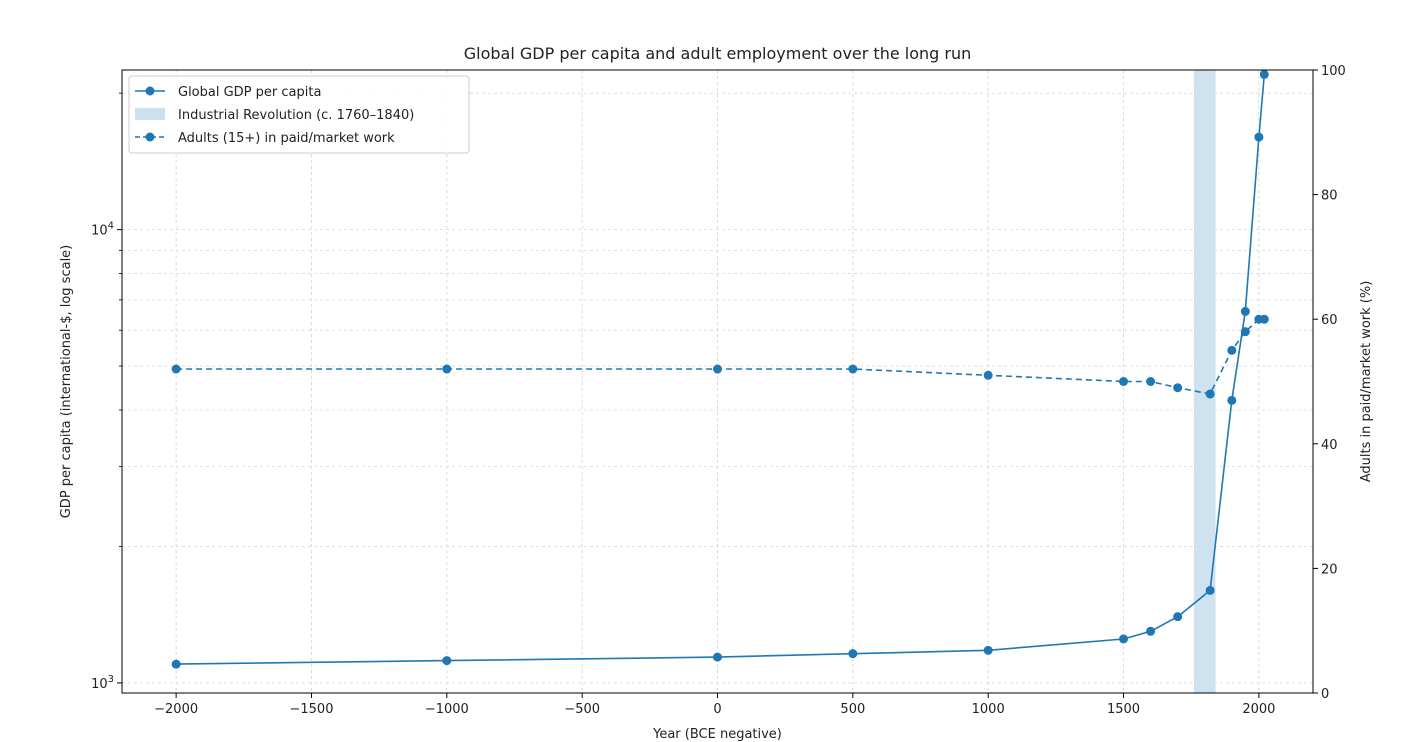 The width and height of the screenshot is (1418, 742). What do you see at coordinates (988, 709) in the screenshot?
I see `x-tick-label: 1000` at bounding box center [988, 709].